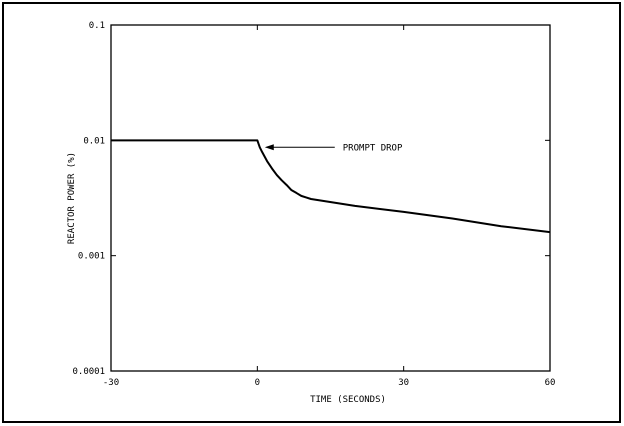 Image resolution: width=624 pixels, height=426 pixels. What do you see at coordinates (111, 383) in the screenshot?
I see `x-tick-label: -30` at bounding box center [111, 383].